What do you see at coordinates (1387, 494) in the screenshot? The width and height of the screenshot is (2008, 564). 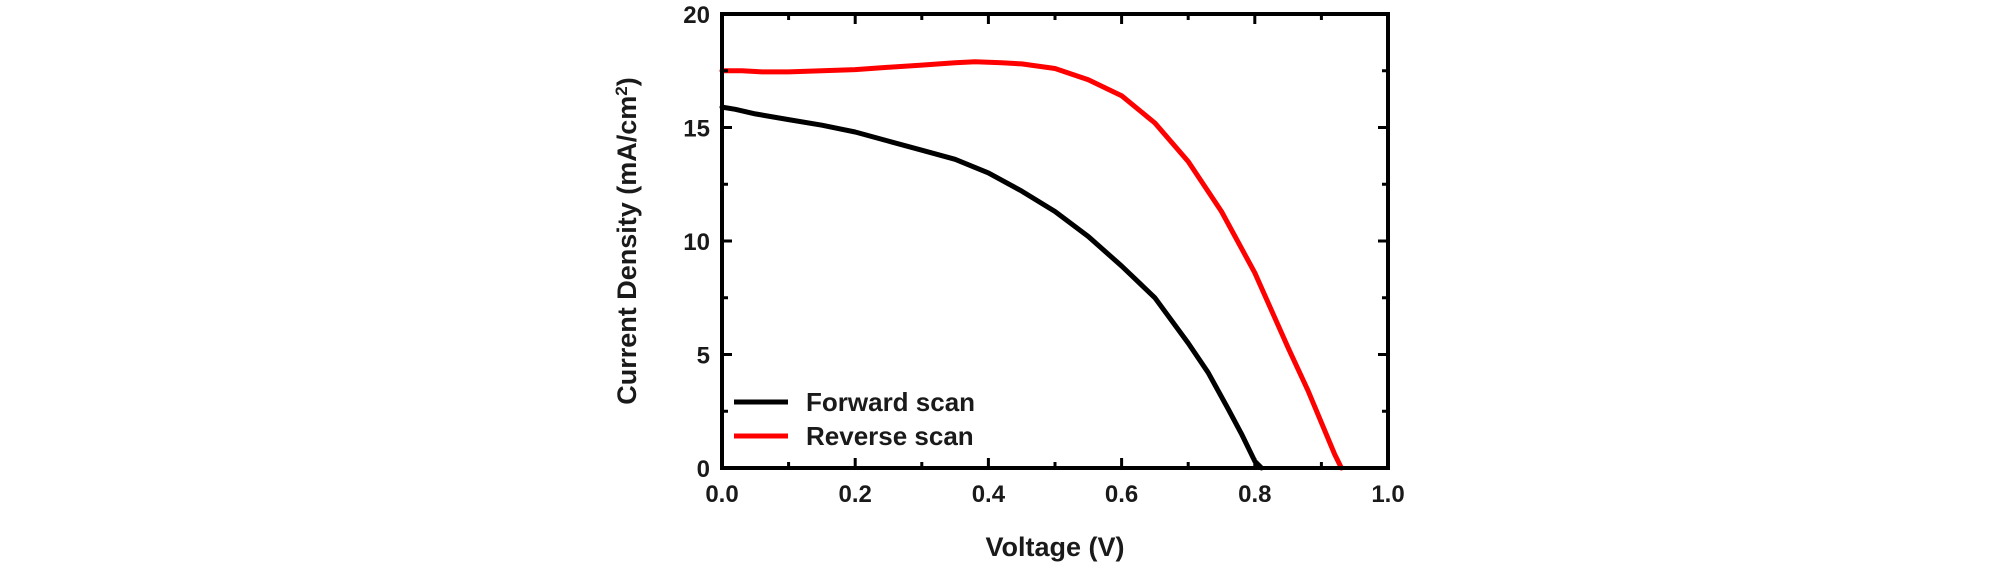 I see `x-tick-label: 1.0` at bounding box center [1387, 494].